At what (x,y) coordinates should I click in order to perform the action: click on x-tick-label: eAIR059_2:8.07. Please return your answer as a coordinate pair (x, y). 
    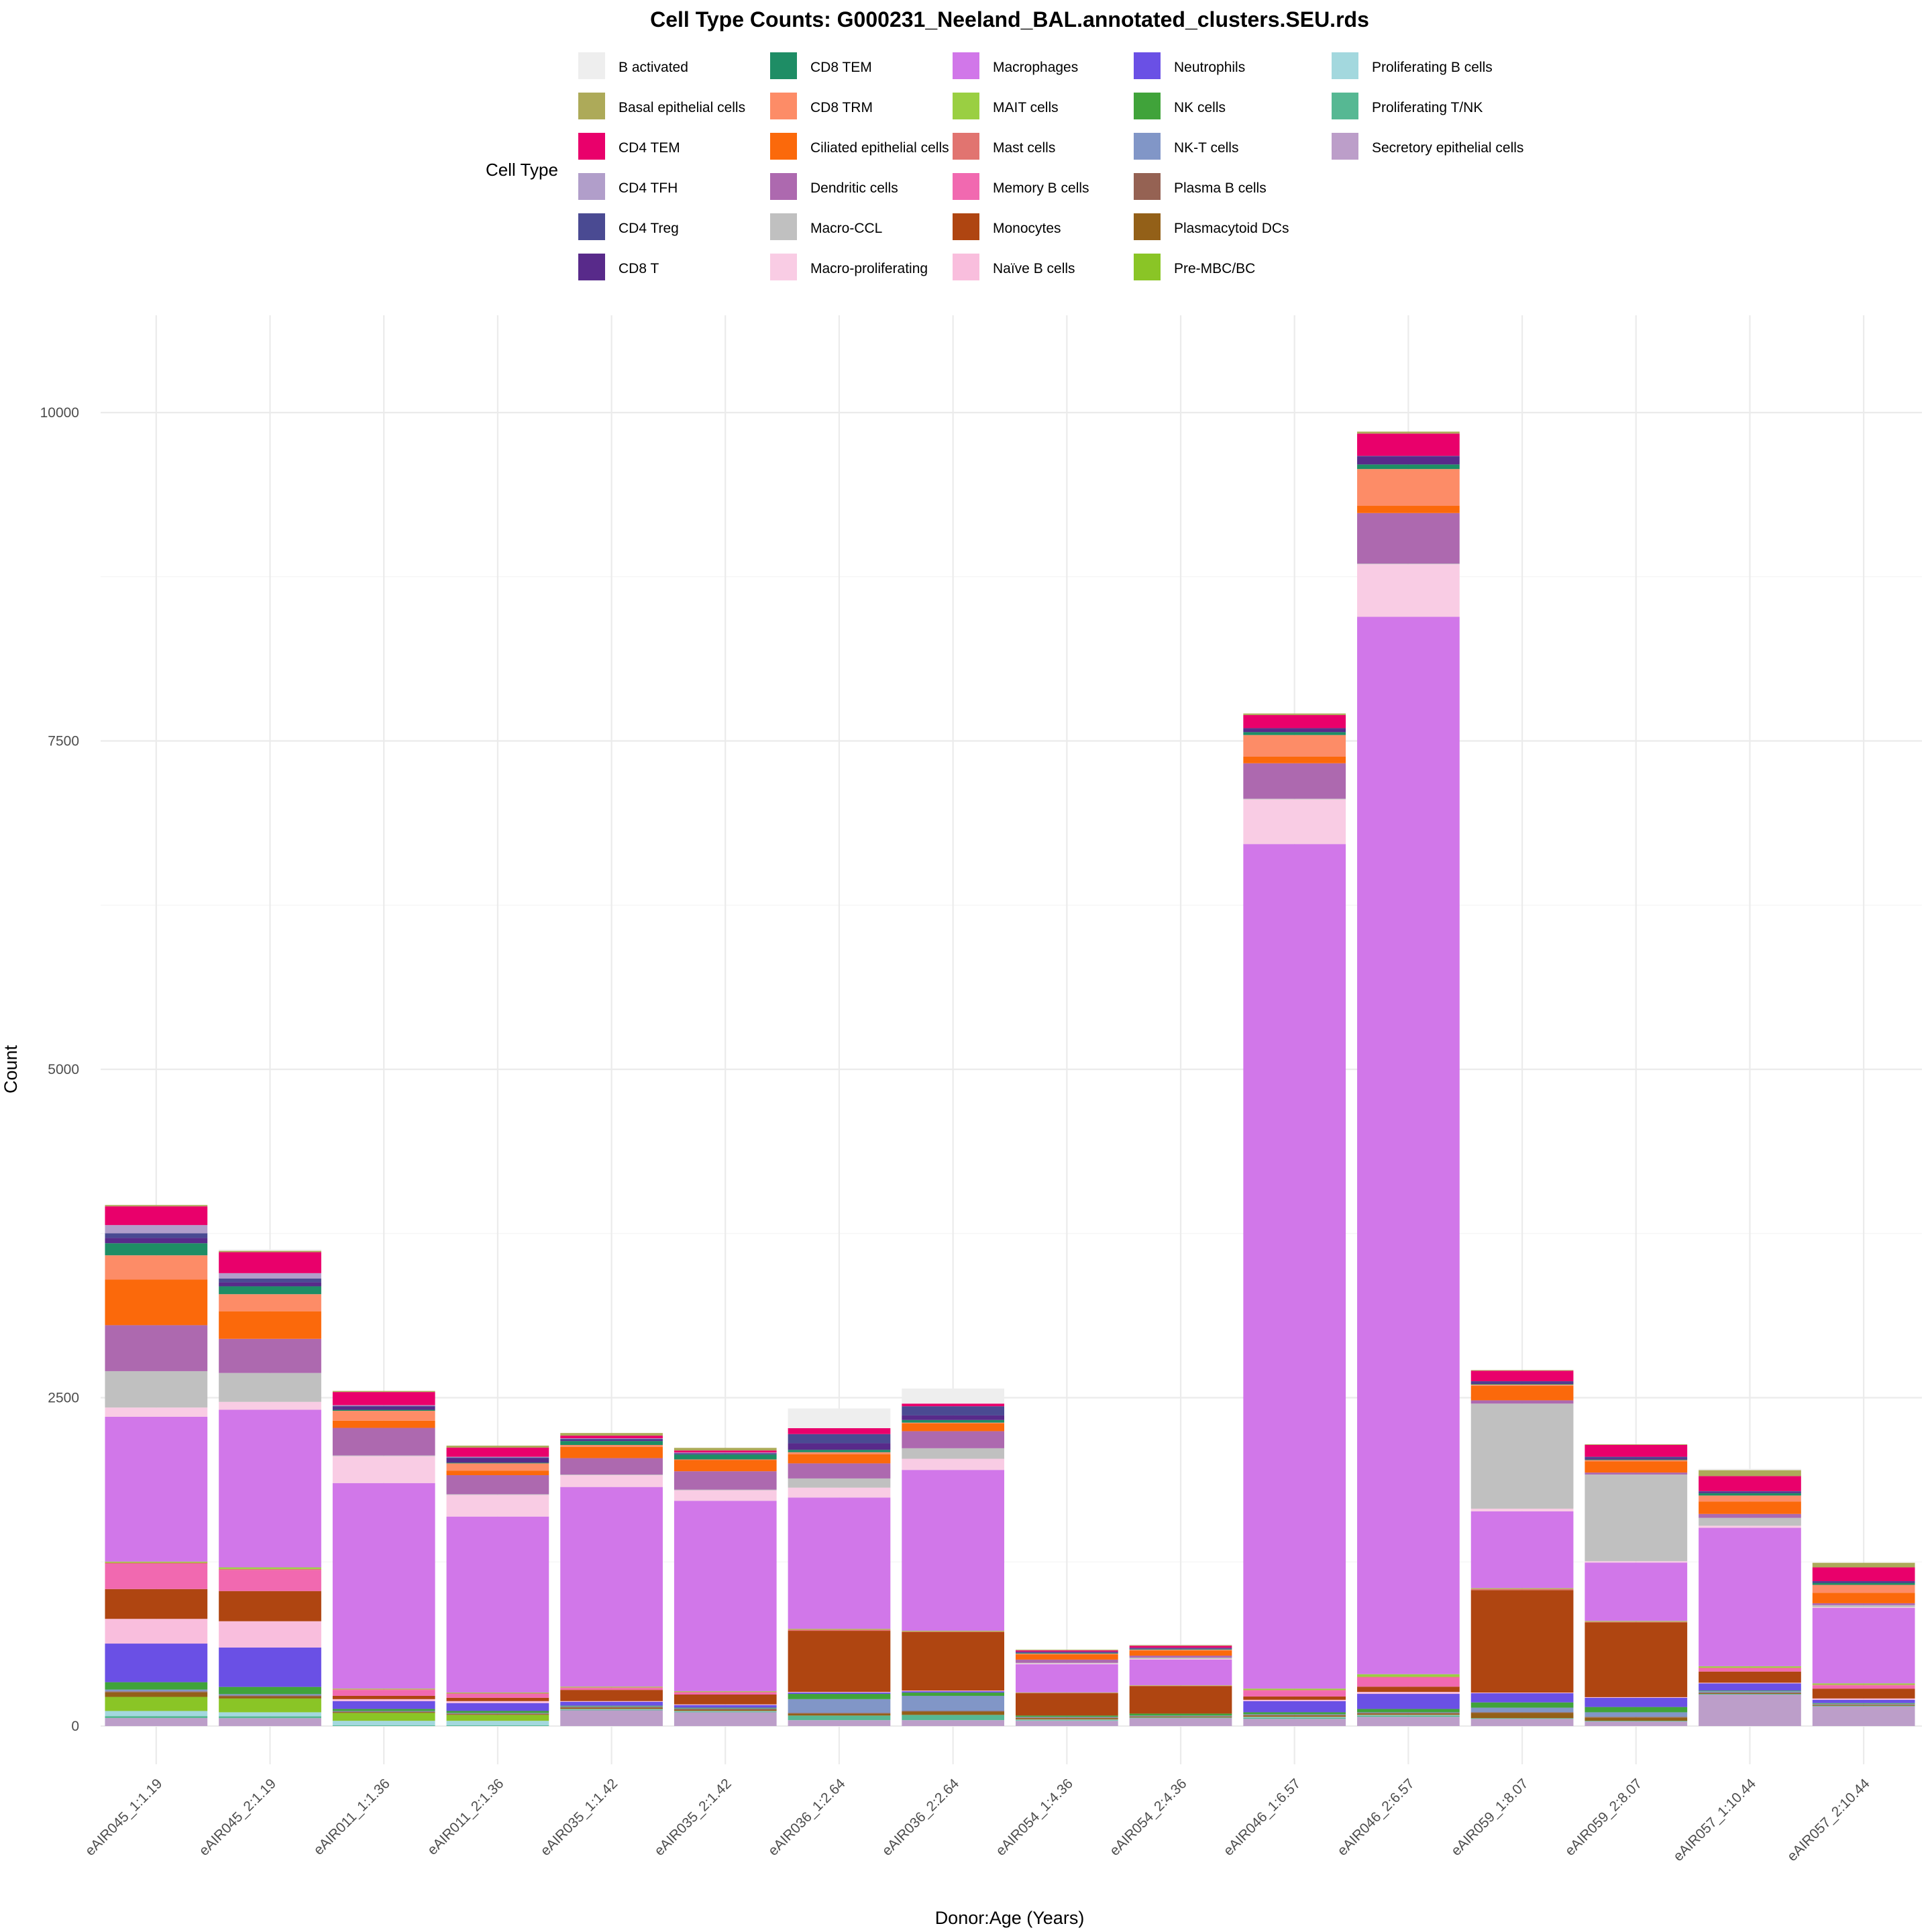
    Looking at the image, I should click on (1604, 1817).